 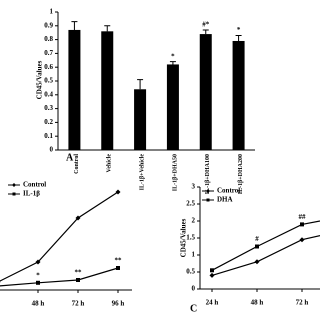 I want to click on x-tick-label: IL-1β+DHA50, so click(x=175, y=172).